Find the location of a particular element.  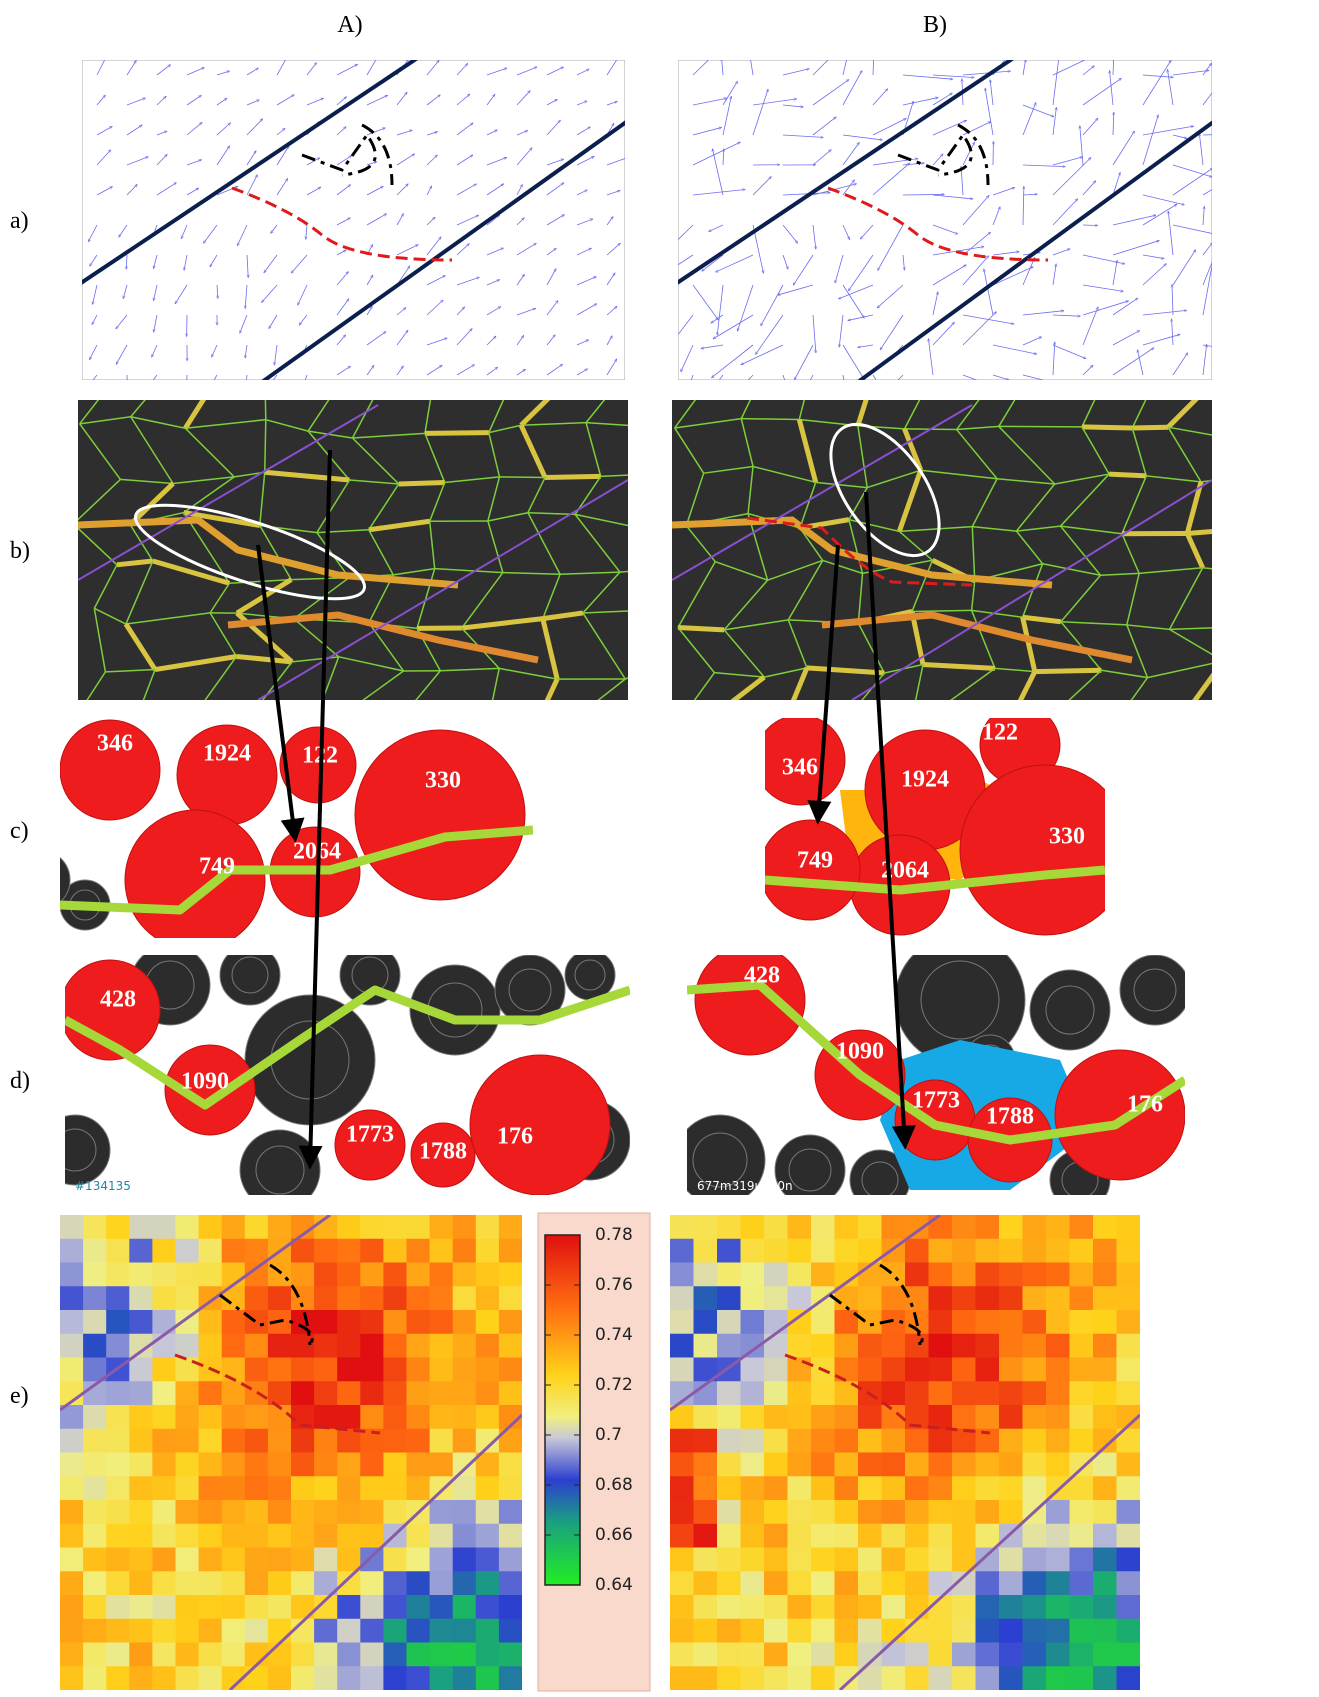

black-dashed-curve is located at coordinates (943, 154).